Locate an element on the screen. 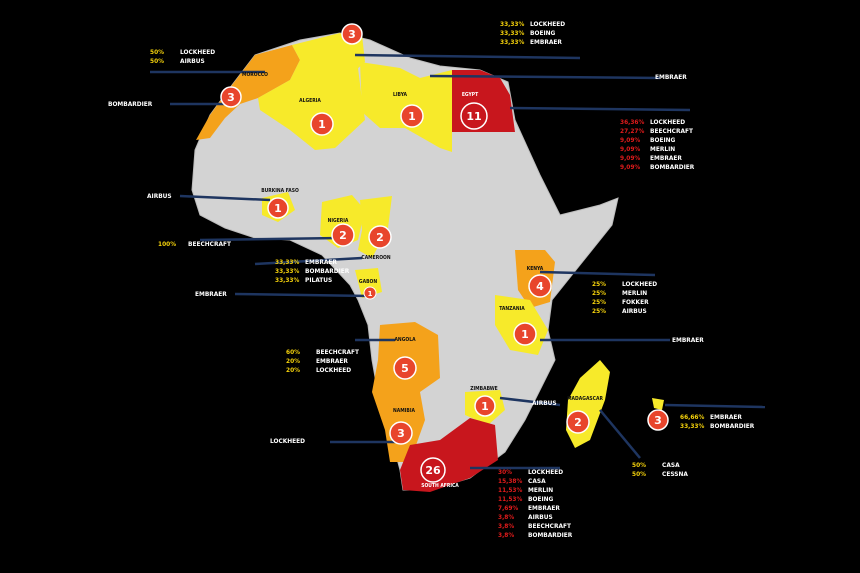  country-name-egypt: EGYPT is located at coordinates (470, 95).